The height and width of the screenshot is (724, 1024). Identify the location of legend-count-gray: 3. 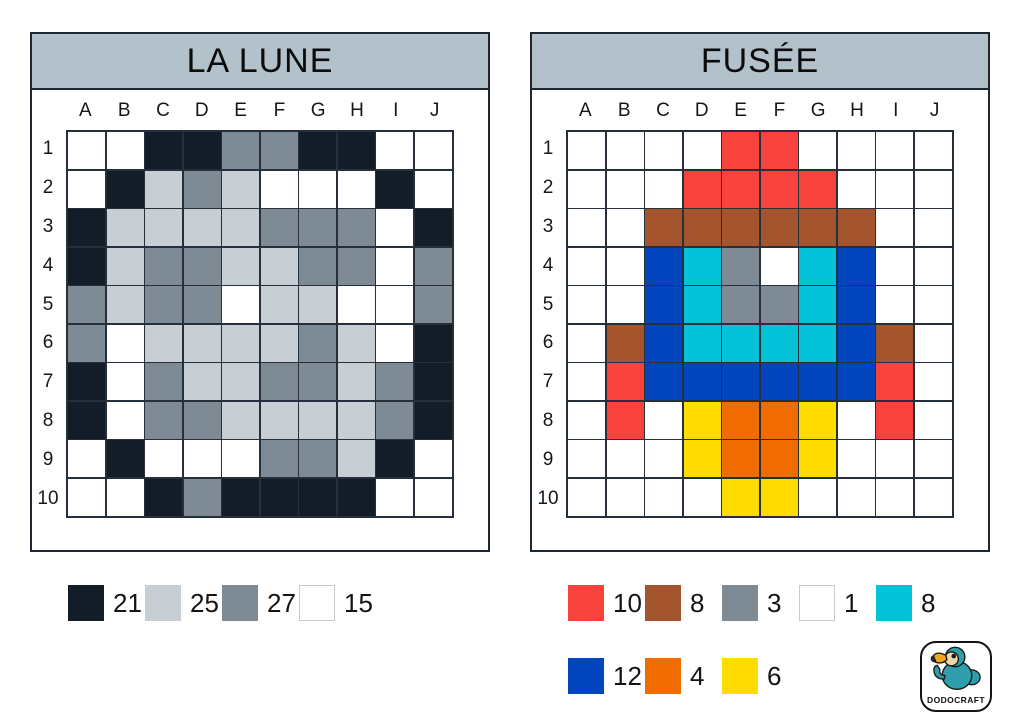
(774, 602).